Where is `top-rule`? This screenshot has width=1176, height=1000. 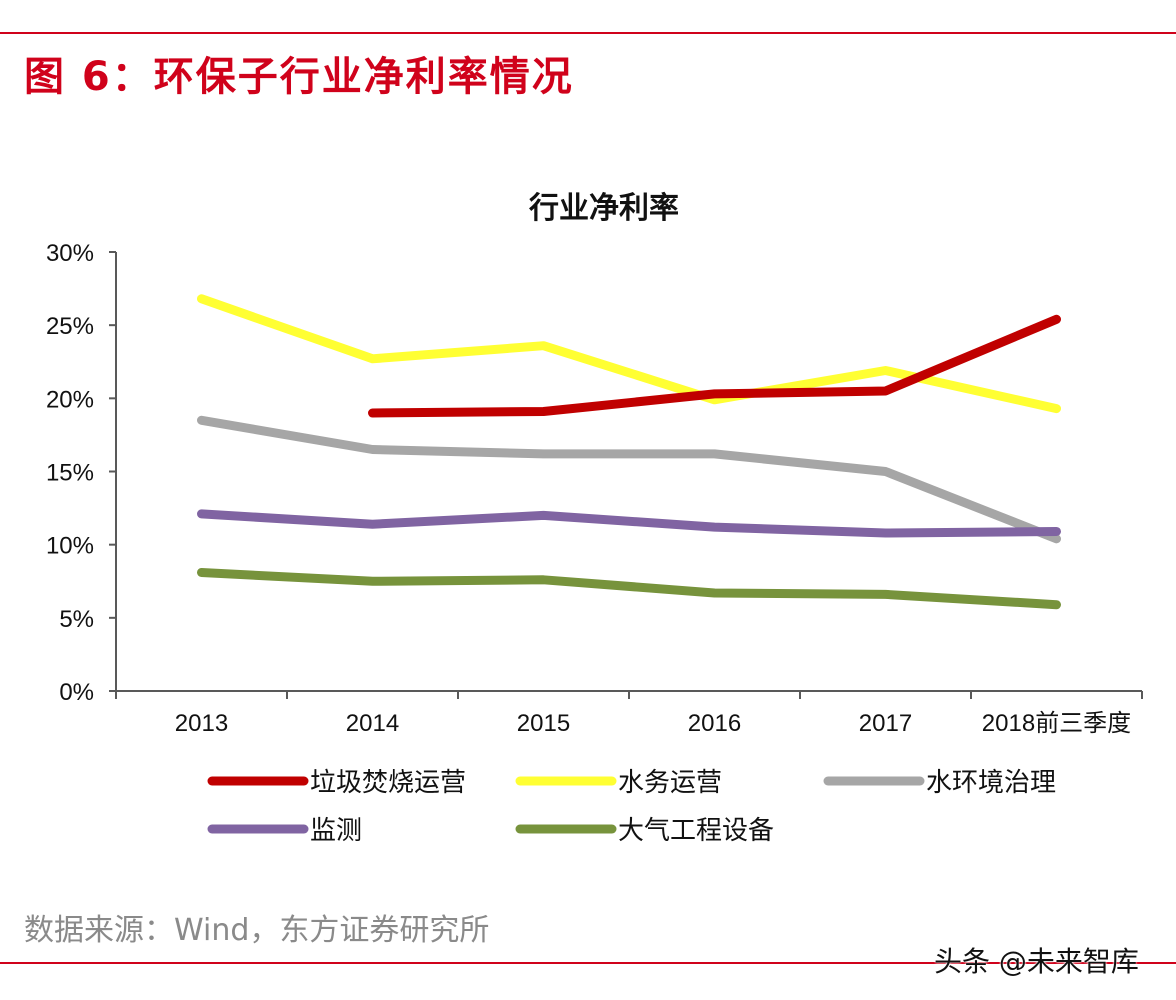
top-rule is located at coordinates (588, 33).